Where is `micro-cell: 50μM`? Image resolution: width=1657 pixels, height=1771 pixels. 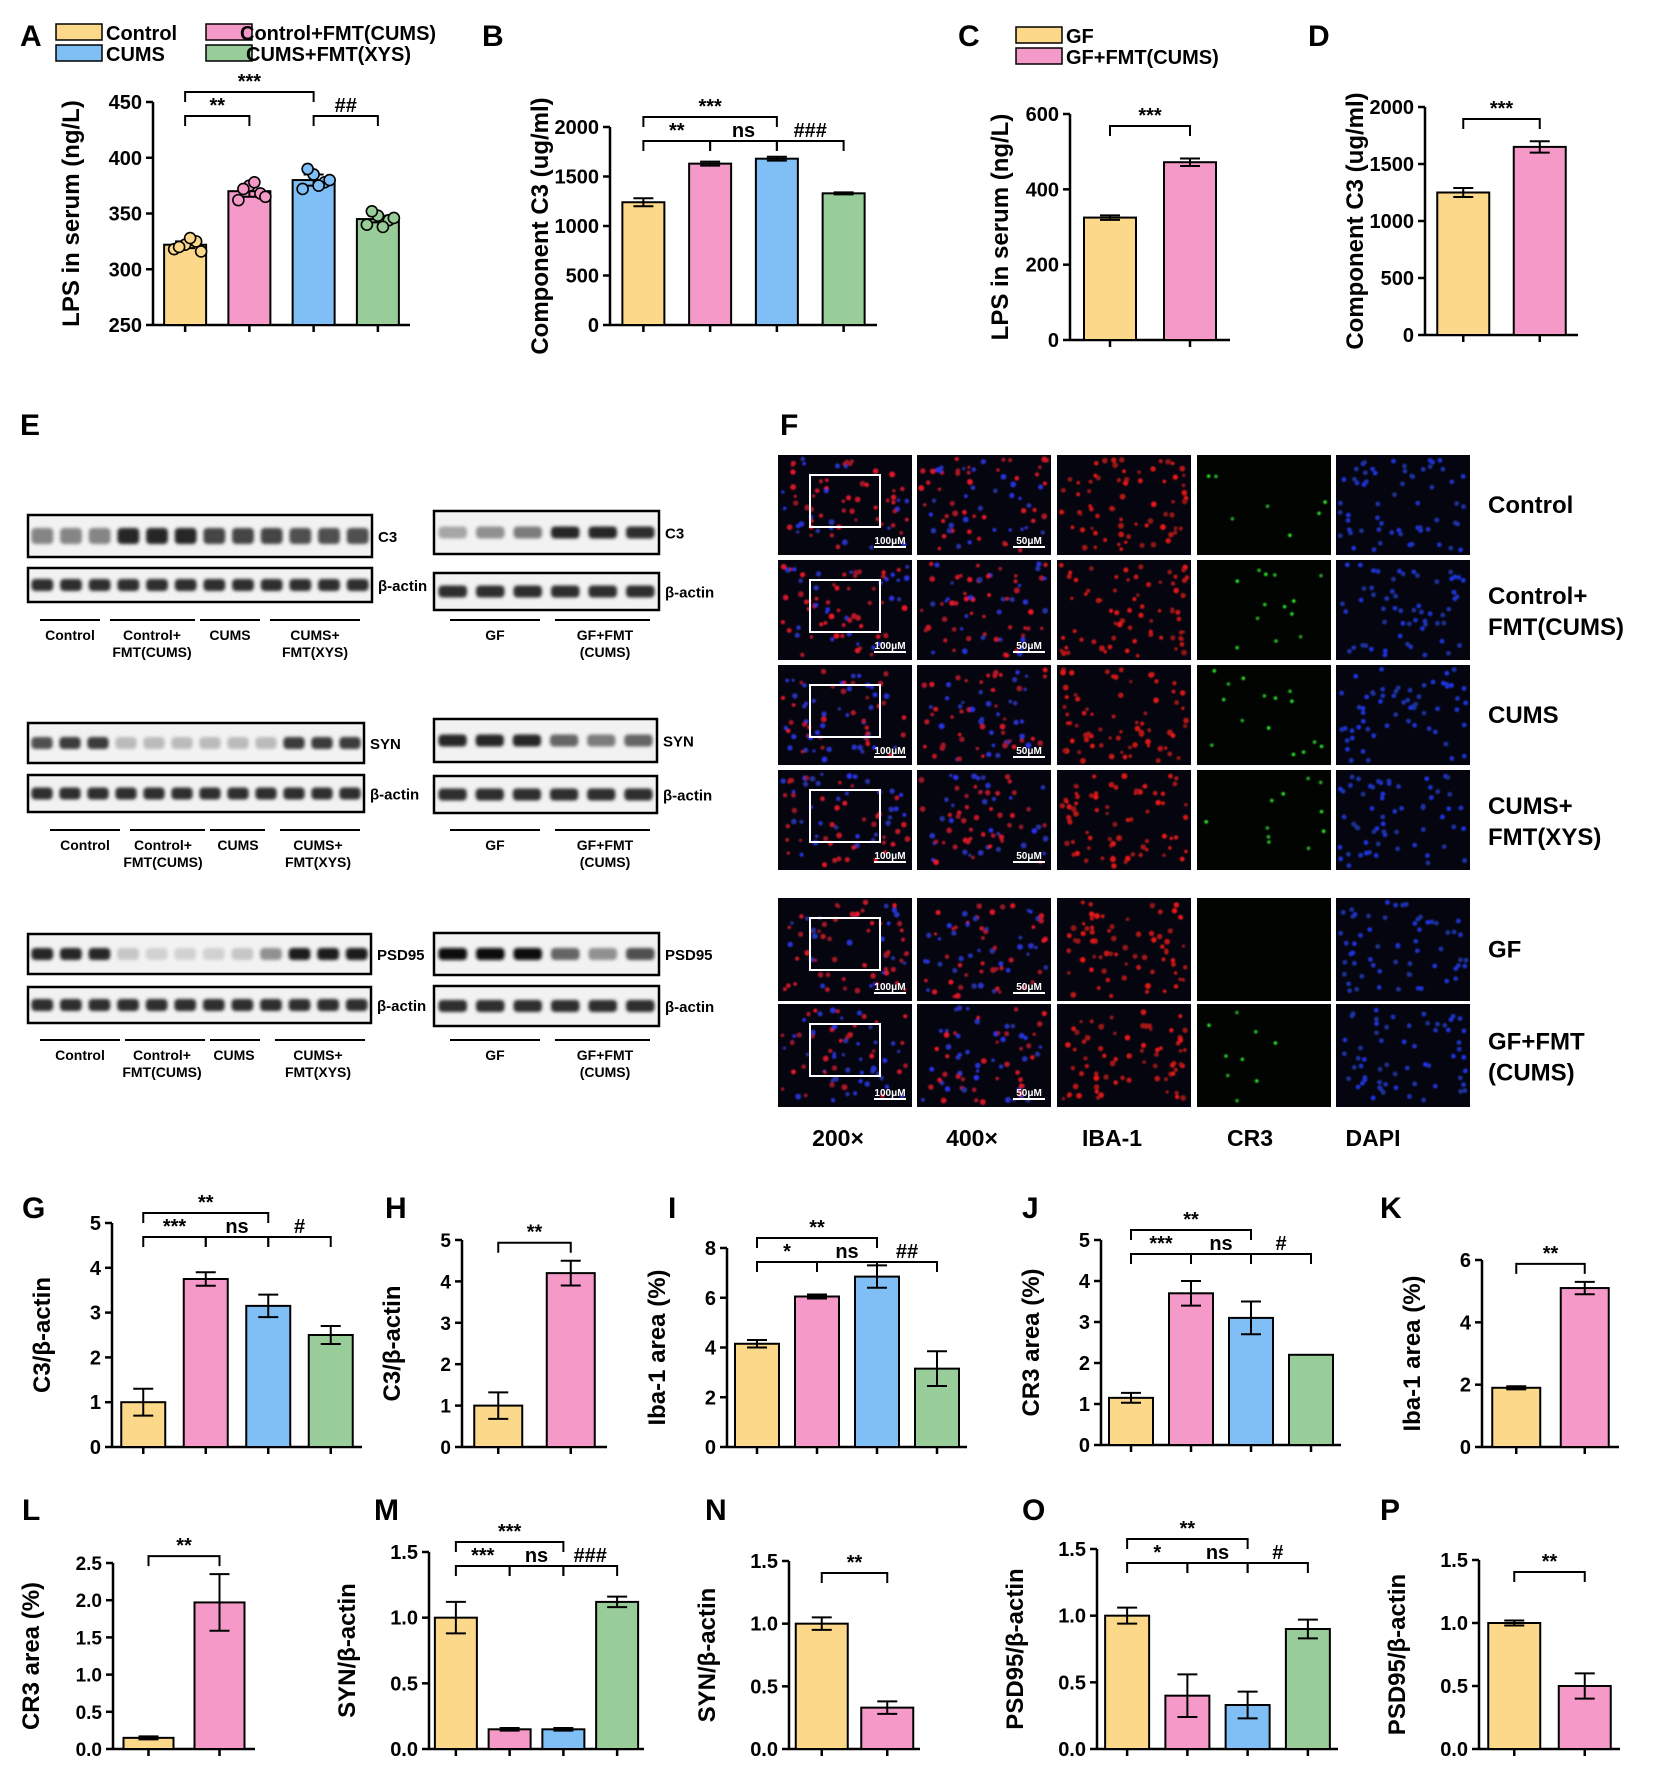
micro-cell: 50μM is located at coordinates (984, 820).